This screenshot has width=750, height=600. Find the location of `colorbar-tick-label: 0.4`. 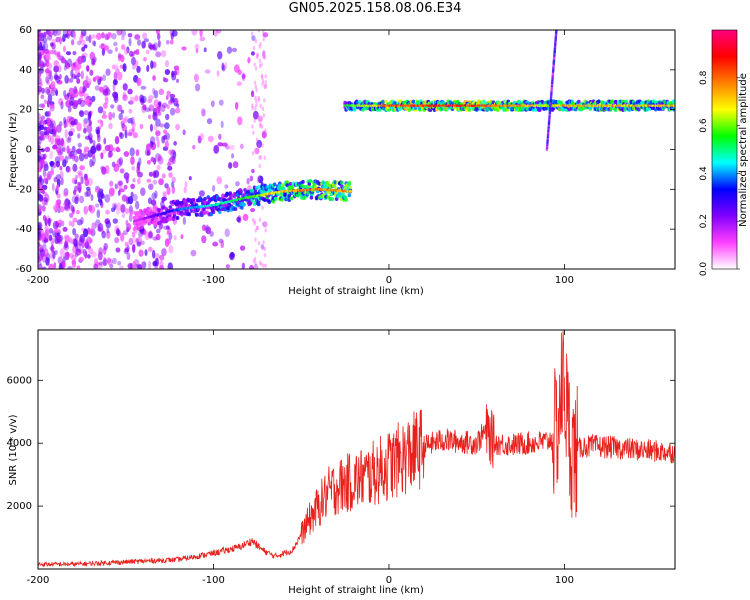

colorbar-tick-label: 0.4 is located at coordinates (704, 173).